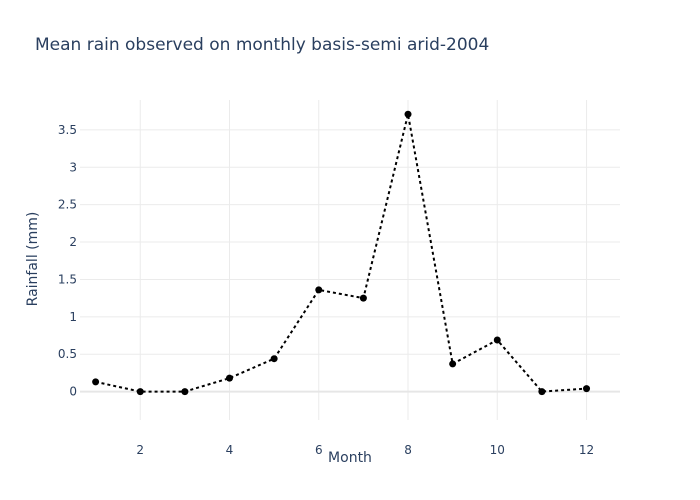 This screenshot has height=500, width=700. I want to click on y-tick-label: 1, so click(73, 317).